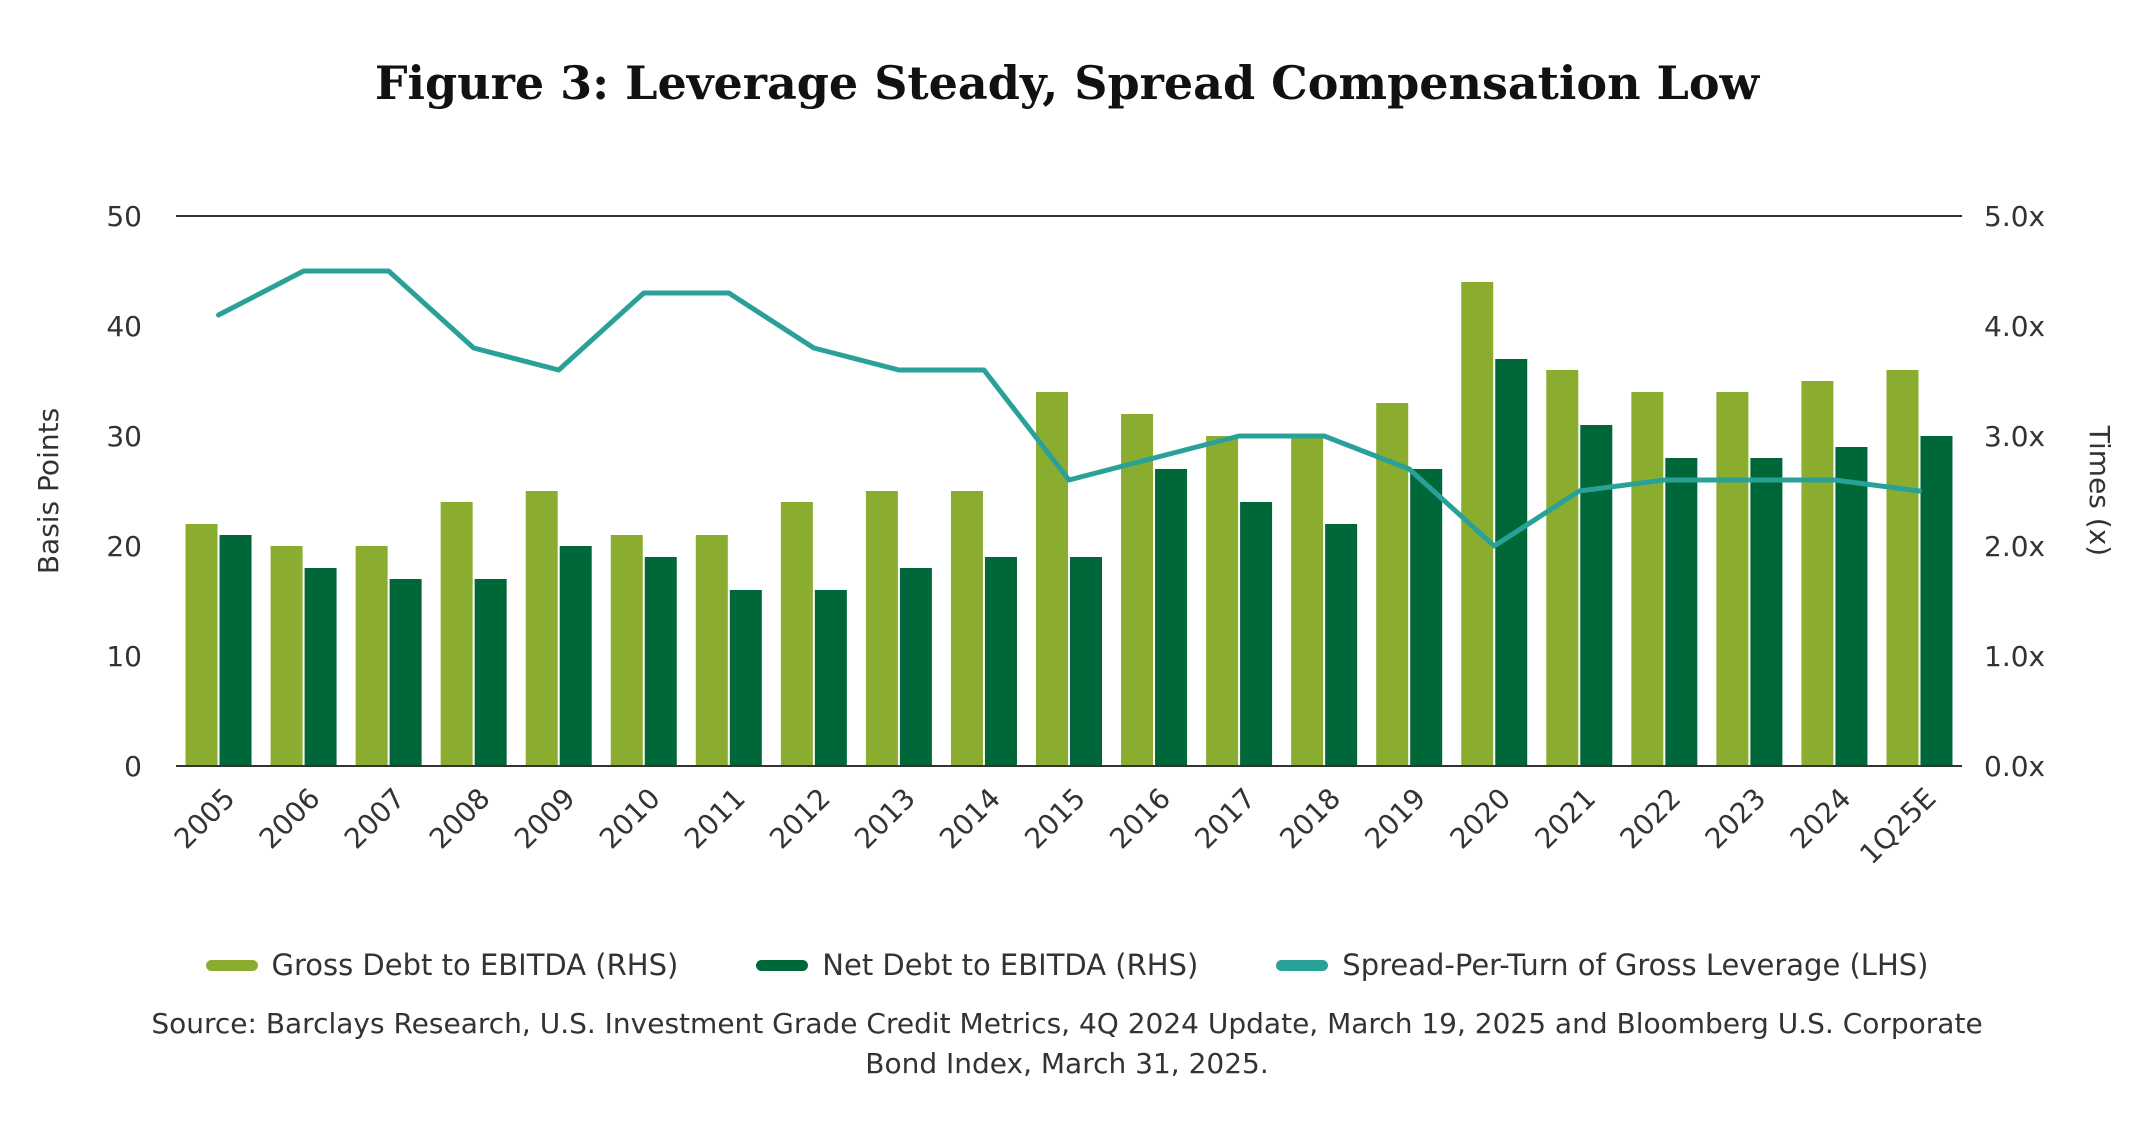 Image resolution: width=2134 pixels, height=1125 pixels. Describe the element at coordinates (1052, 579) in the screenshot. I see `gross-bar-2015` at that location.